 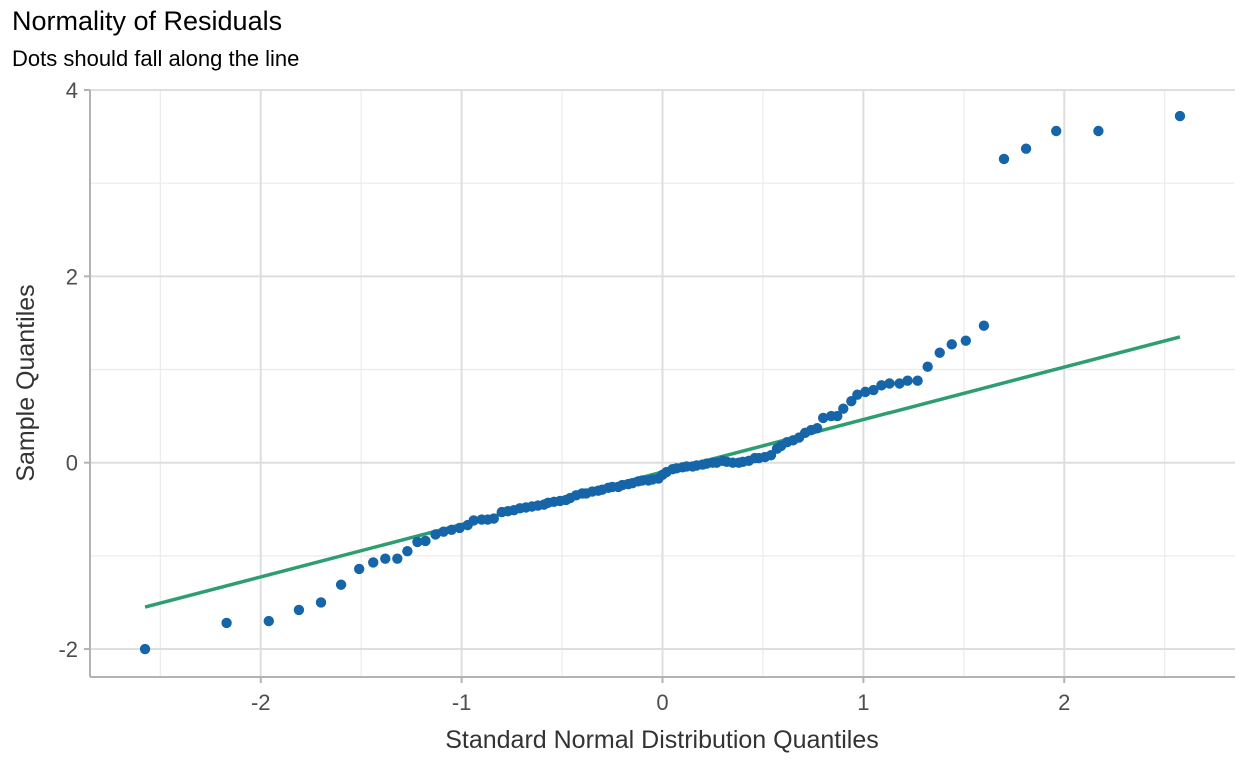 What do you see at coordinates (72, 90) in the screenshot?
I see `y-tick-label: 4` at bounding box center [72, 90].